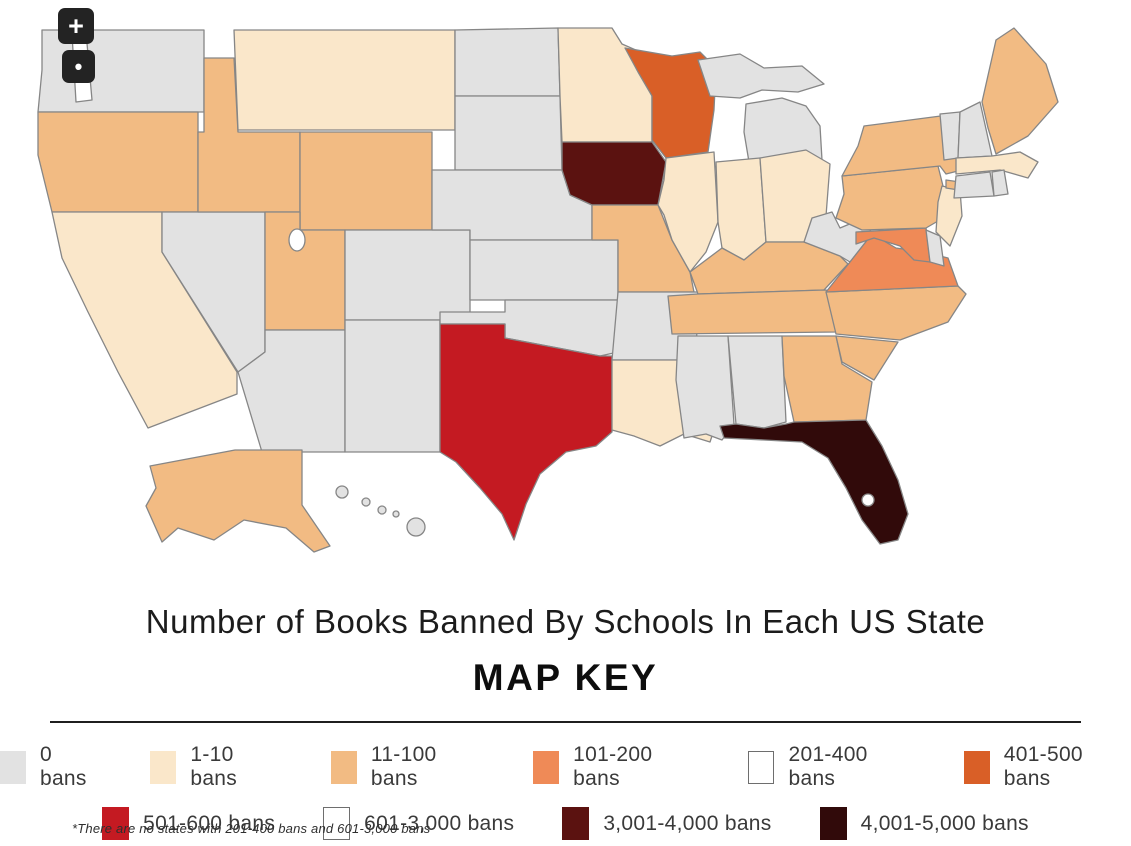 The height and width of the screenshot is (846, 1131). I want to click on legend-label: 0 bans, so click(63, 766).